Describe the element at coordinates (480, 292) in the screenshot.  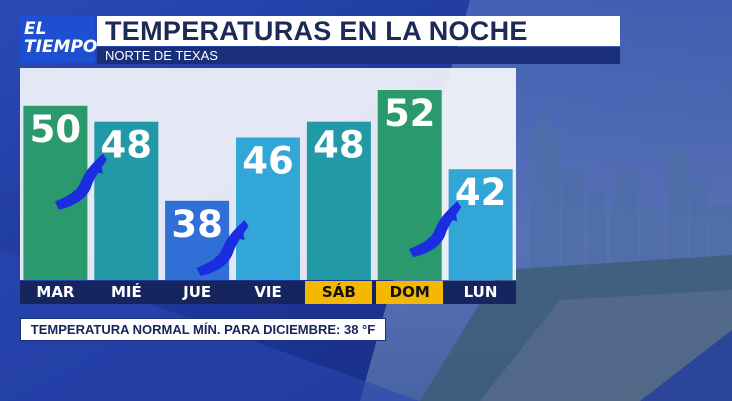
I see `day-label-lun: LUN` at that location.